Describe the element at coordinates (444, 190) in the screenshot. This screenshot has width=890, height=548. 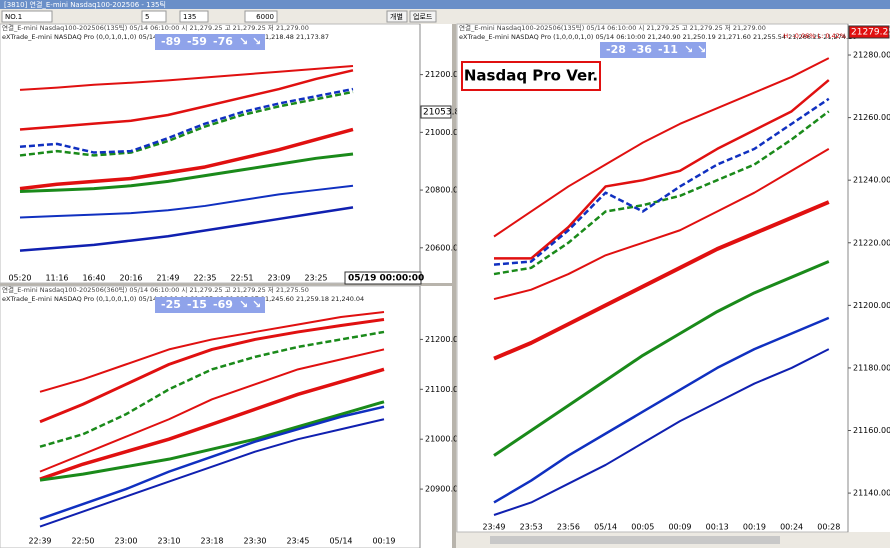
I see `y-tick-label: 20800.00` at that location.